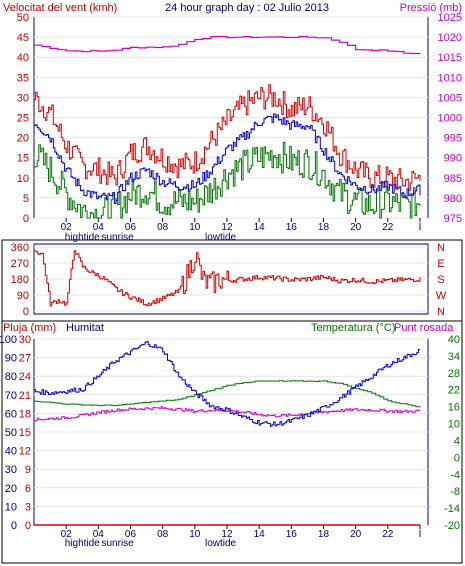  Describe the element at coordinates (85, 328) in the screenshot. I see `humidity-label: Humitat` at that location.